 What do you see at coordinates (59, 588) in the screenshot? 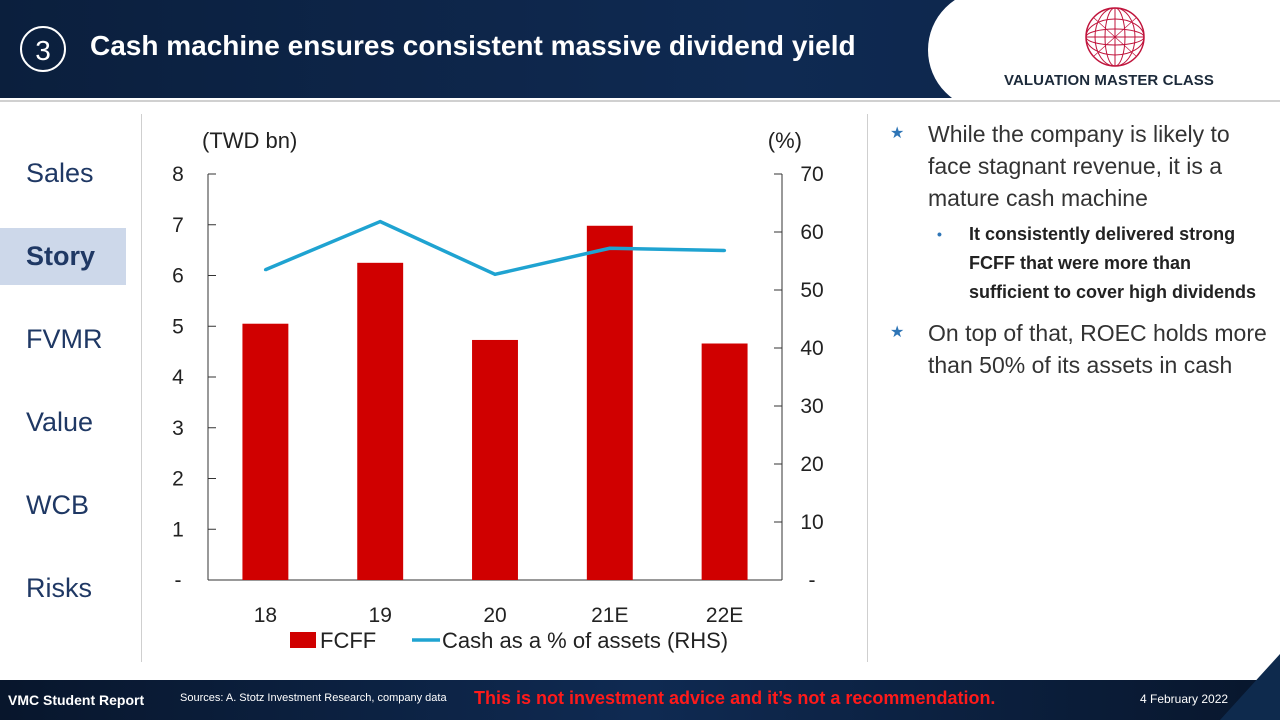
I see `nav-item-risks: Risks` at bounding box center [59, 588].